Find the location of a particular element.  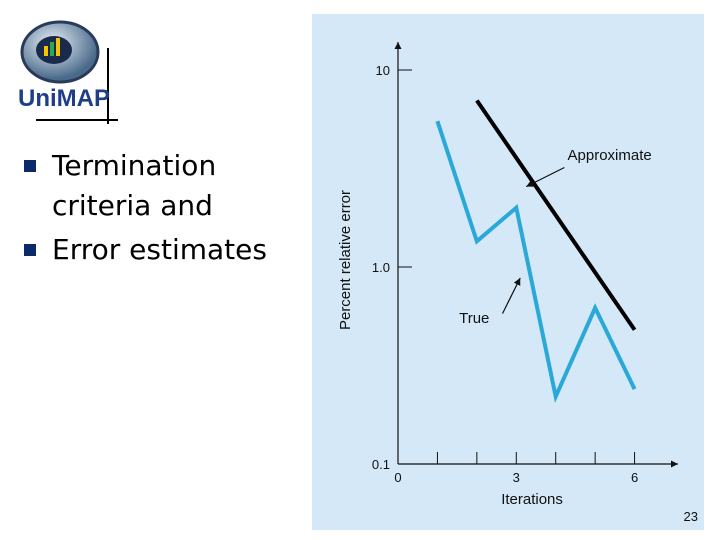

series-line-approximate is located at coordinates (556, 215).